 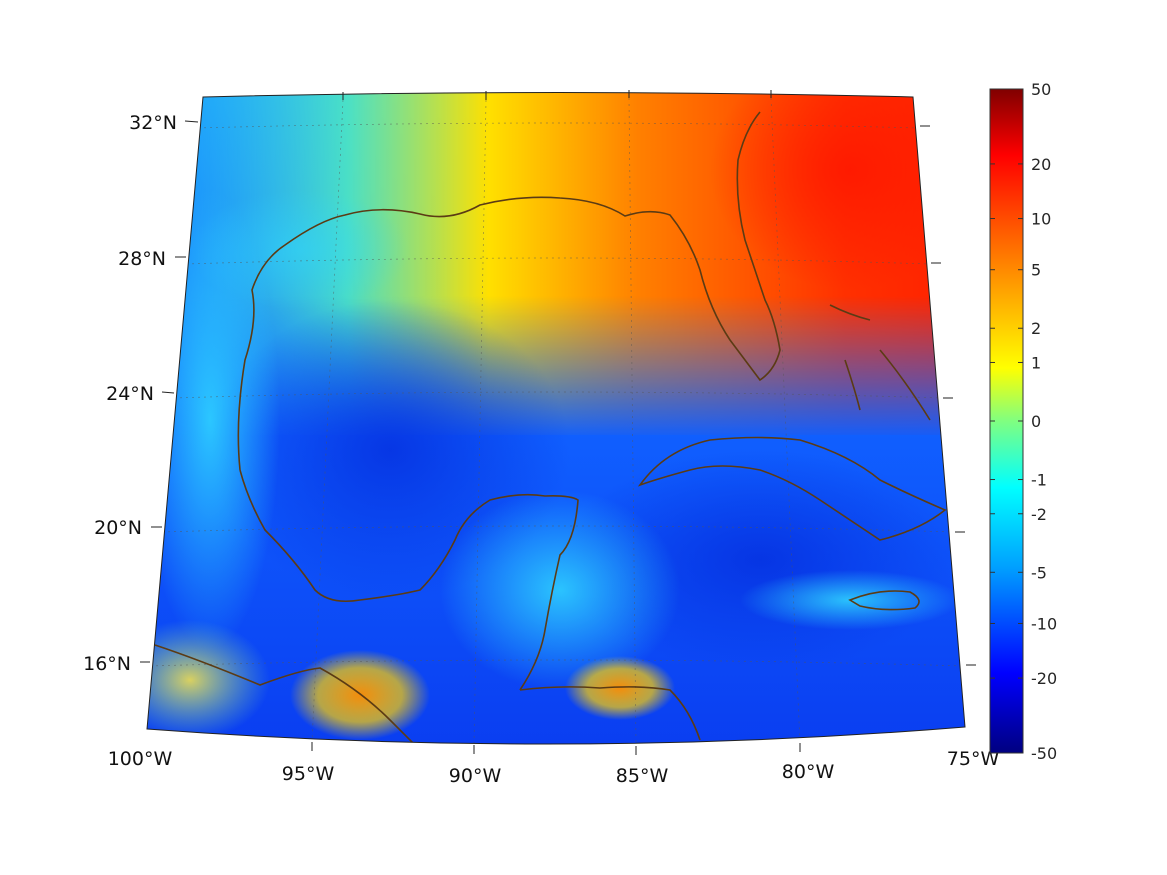 I want to click on lat-label-24n: 24°N, so click(x=130, y=394).